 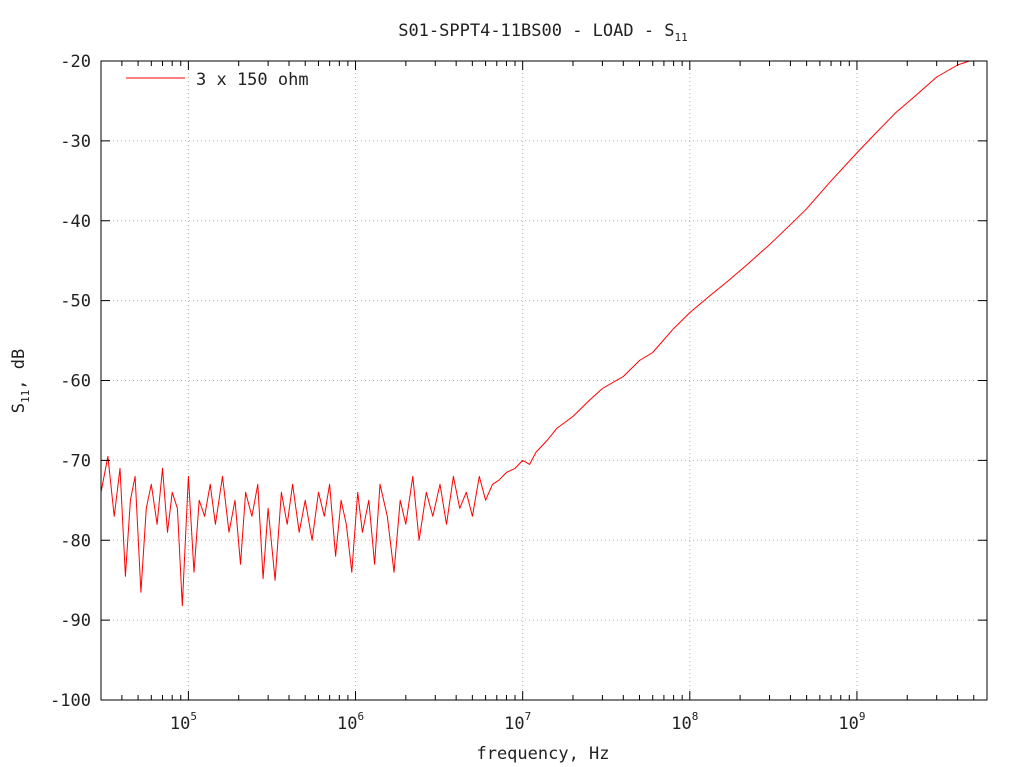 What do you see at coordinates (75, 382) in the screenshot?
I see `y-tick-label: -60` at bounding box center [75, 382].